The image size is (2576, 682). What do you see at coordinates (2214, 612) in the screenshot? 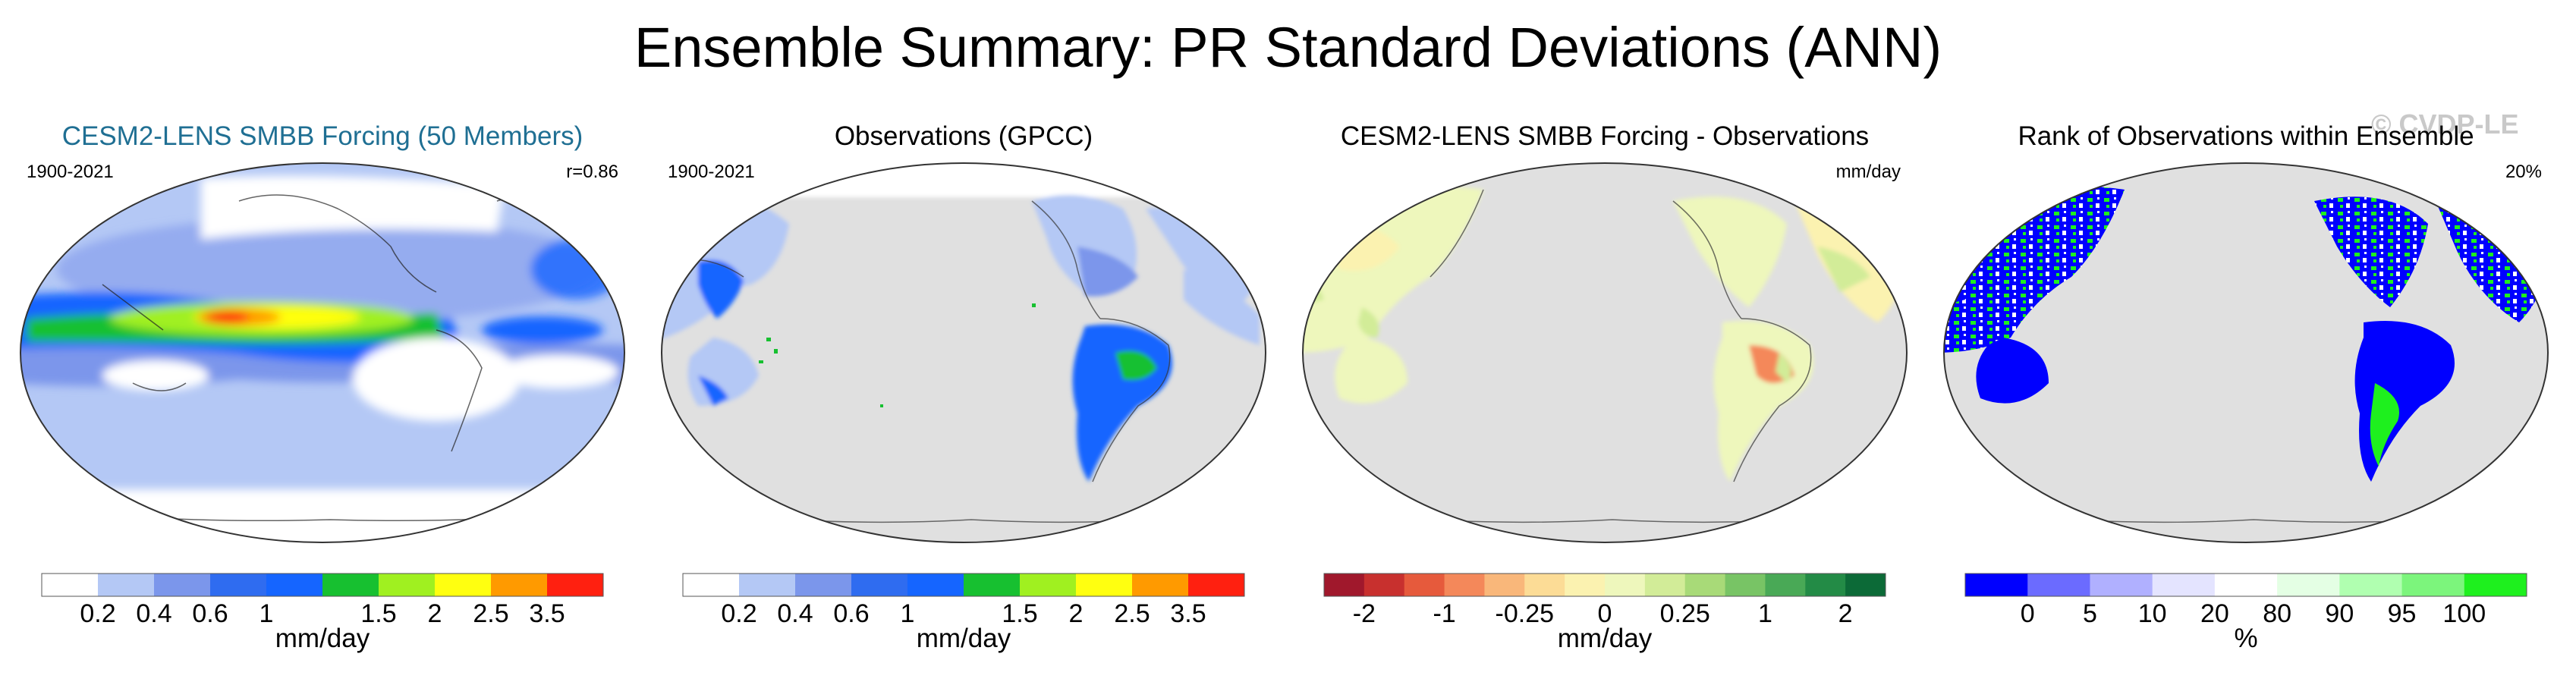
I see `colorbar-tick-label: 20` at bounding box center [2214, 612].